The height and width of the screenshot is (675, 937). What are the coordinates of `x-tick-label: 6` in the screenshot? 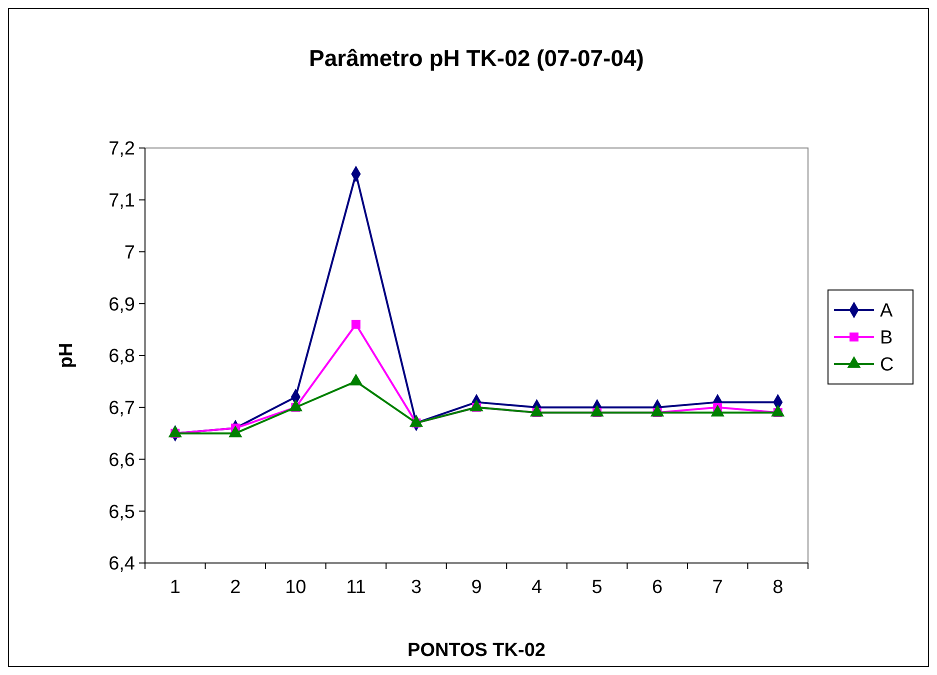 It's located at (657, 587).